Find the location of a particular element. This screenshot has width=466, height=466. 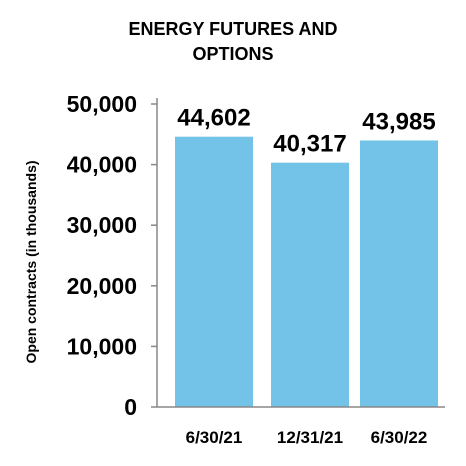

x-axis-ticks: 6/30/21 12/31/21 6/30/22 is located at coordinates (307, 437).